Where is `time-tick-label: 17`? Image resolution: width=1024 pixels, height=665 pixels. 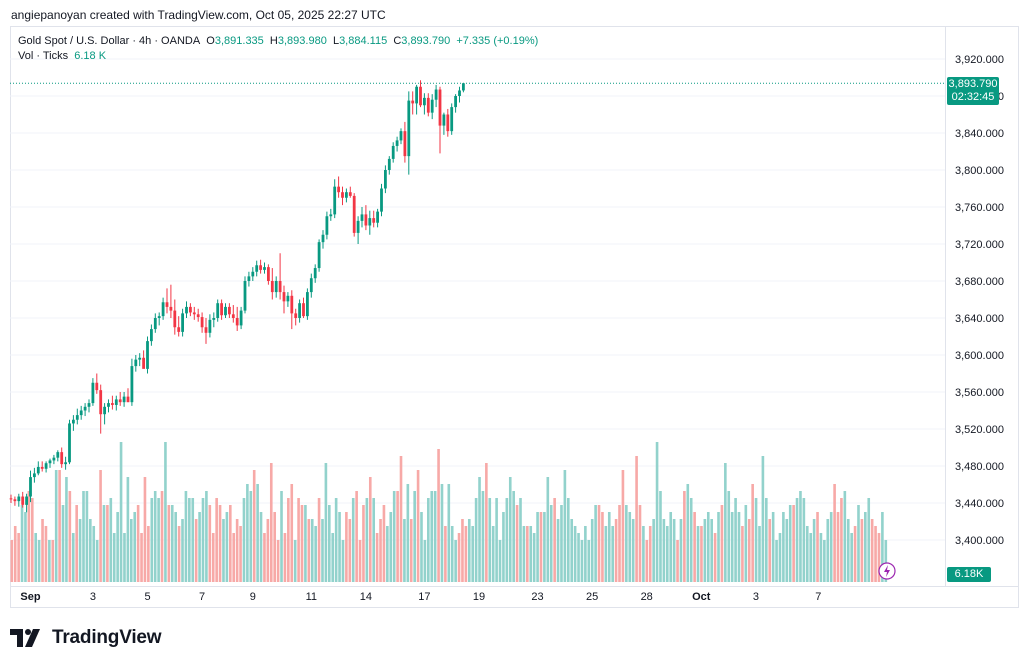 time-tick-label: 17 is located at coordinates (424, 597).